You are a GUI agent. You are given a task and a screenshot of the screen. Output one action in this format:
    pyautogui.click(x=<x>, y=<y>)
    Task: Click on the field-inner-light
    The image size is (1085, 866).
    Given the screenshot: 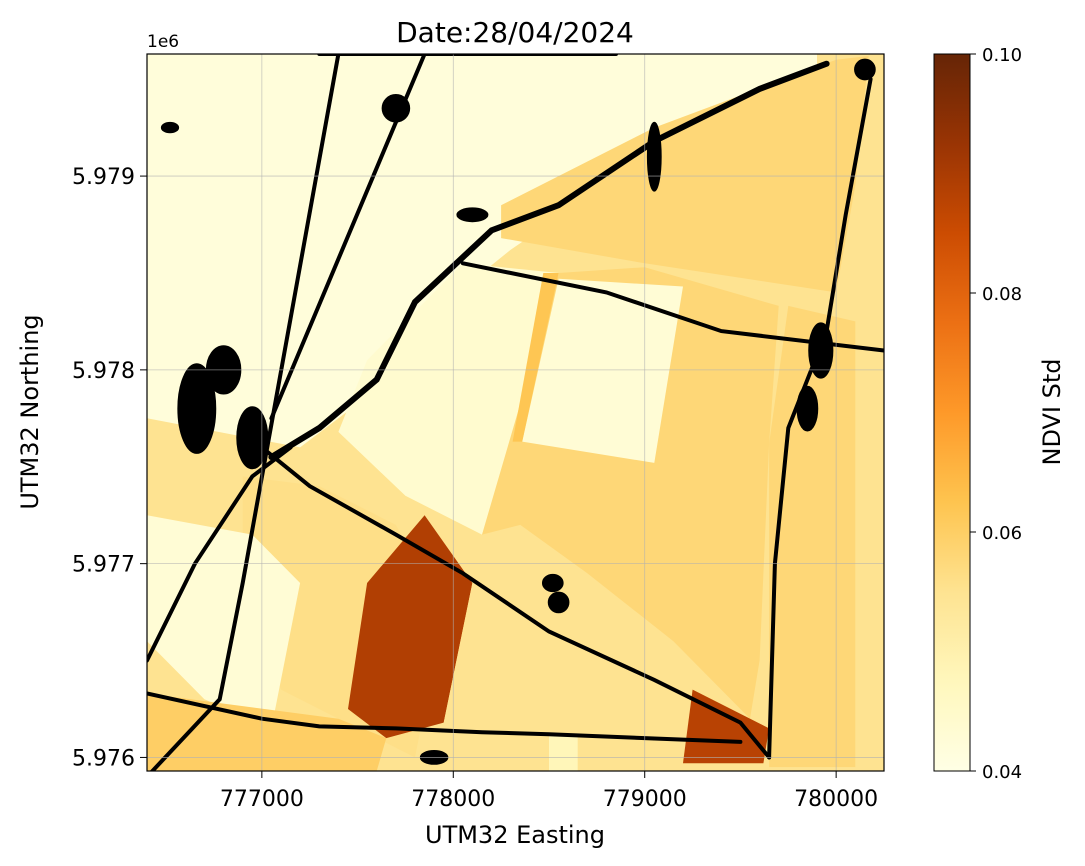 What is the action you would take?
    pyautogui.click(x=602, y=370)
    